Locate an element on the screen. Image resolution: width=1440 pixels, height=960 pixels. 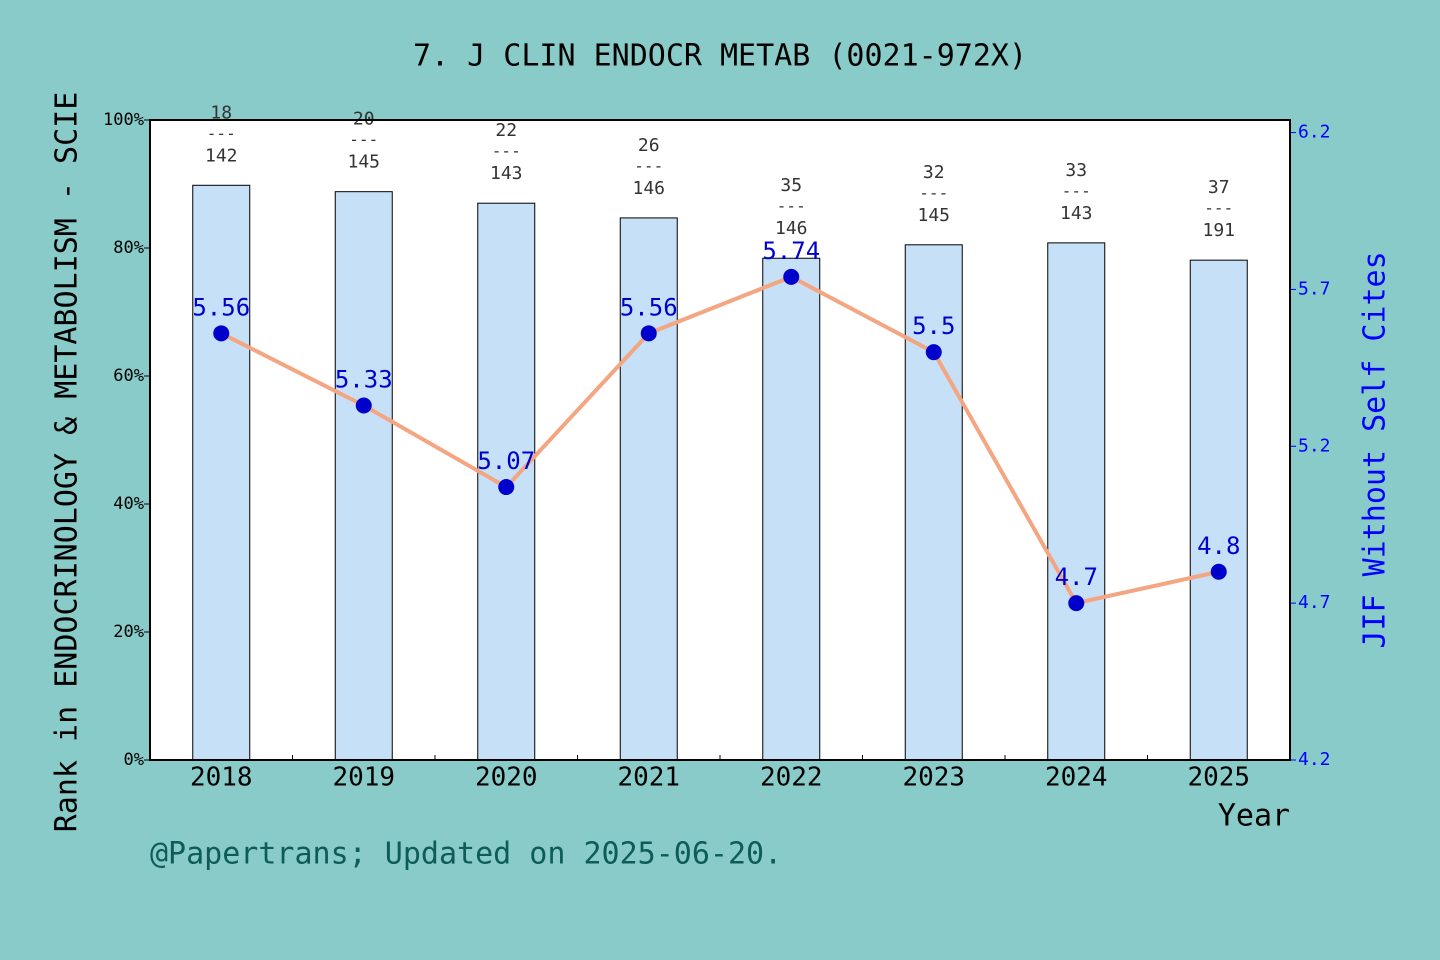
x-tick-label: 2020 is located at coordinates (506, 778).